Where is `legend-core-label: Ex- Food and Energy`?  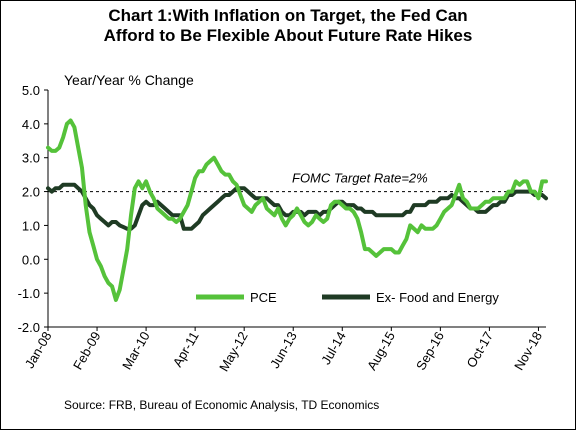
legend-core-label: Ex- Food and Energy is located at coordinates (437, 297).